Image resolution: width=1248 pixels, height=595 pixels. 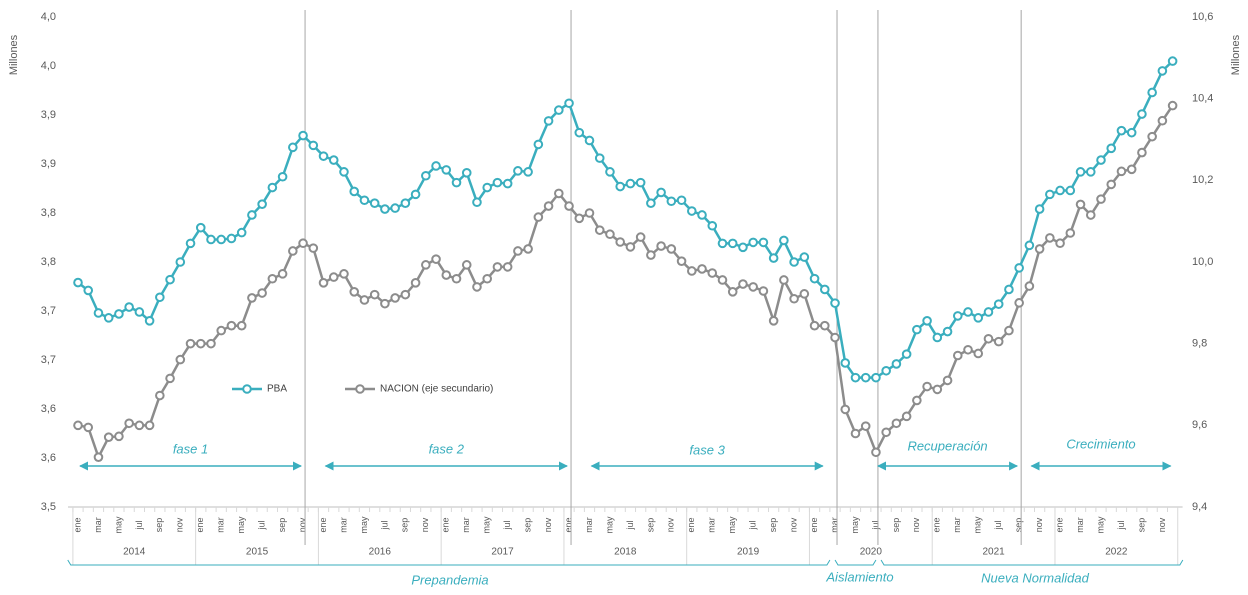 I want to click on y2-tick-label: 10,0, so click(x=1202, y=262).